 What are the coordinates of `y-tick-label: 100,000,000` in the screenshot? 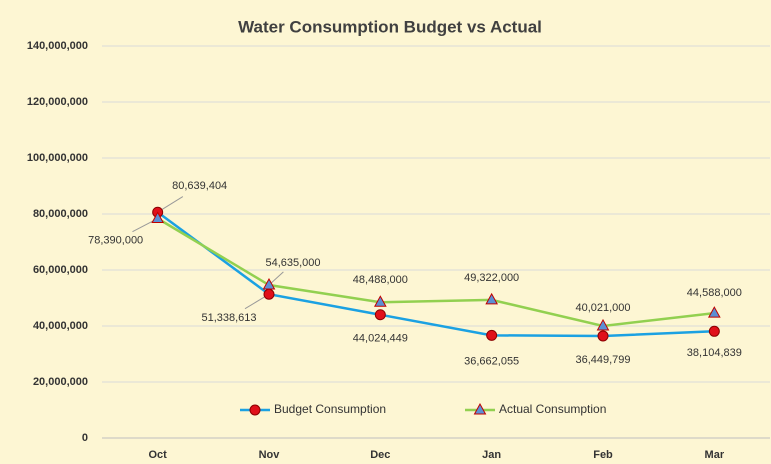 It's located at (57, 158).